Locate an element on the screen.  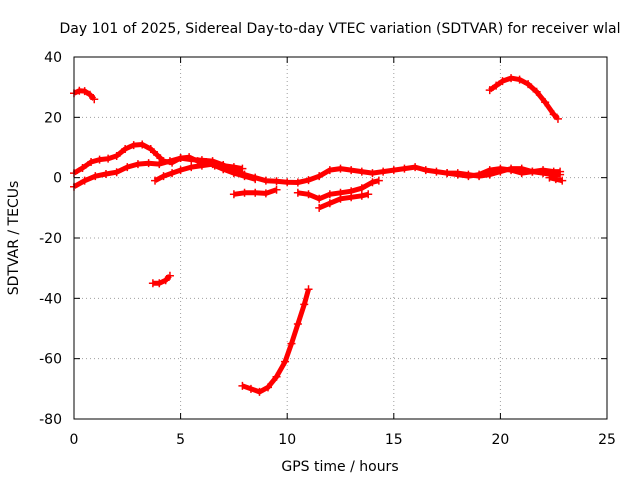
x-tick-label: 25 is located at coordinates (607, 440).